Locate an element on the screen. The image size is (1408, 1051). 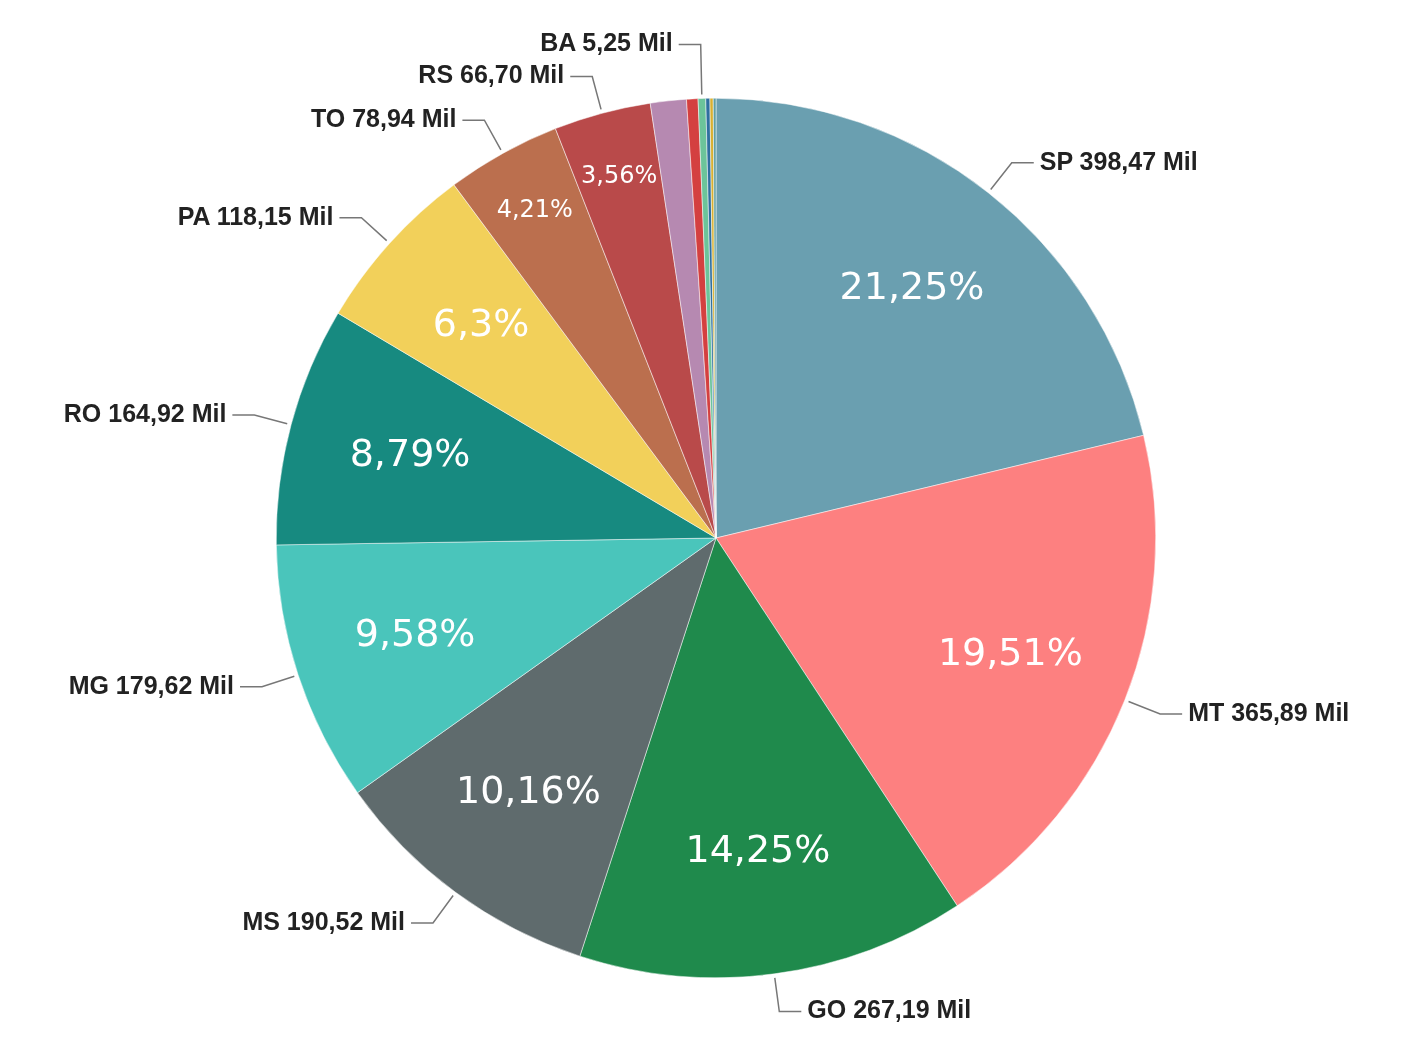
slice-label: PA 118,15 Mil is located at coordinates (255, 215).